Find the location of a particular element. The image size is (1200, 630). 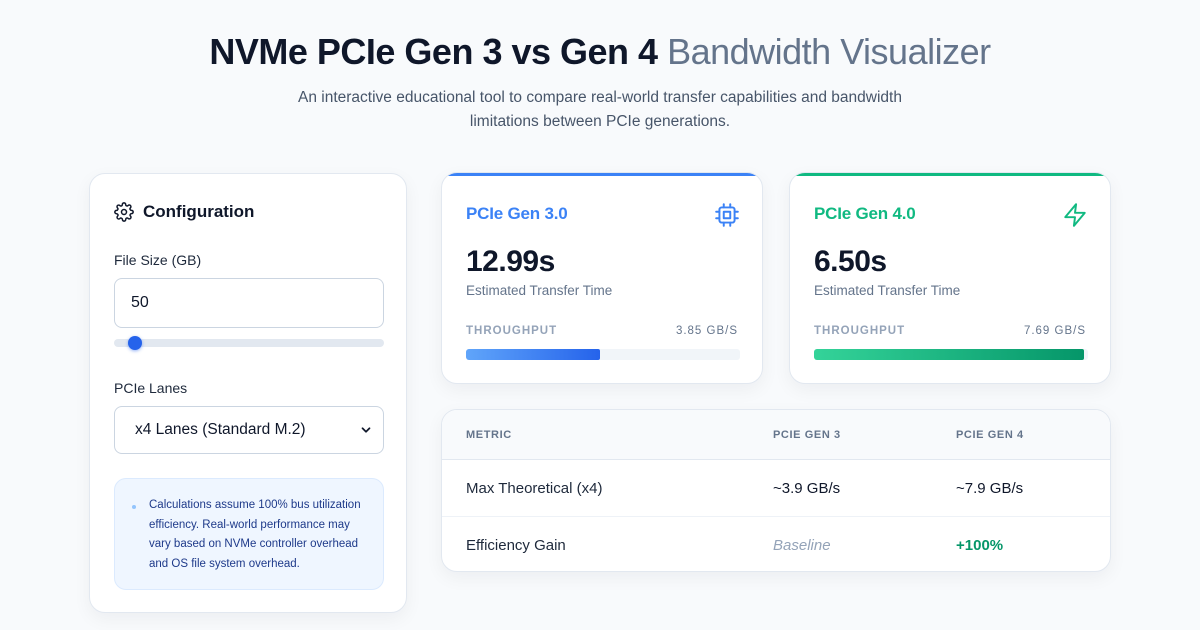

cpu-chip-icon is located at coordinates (727, 215).